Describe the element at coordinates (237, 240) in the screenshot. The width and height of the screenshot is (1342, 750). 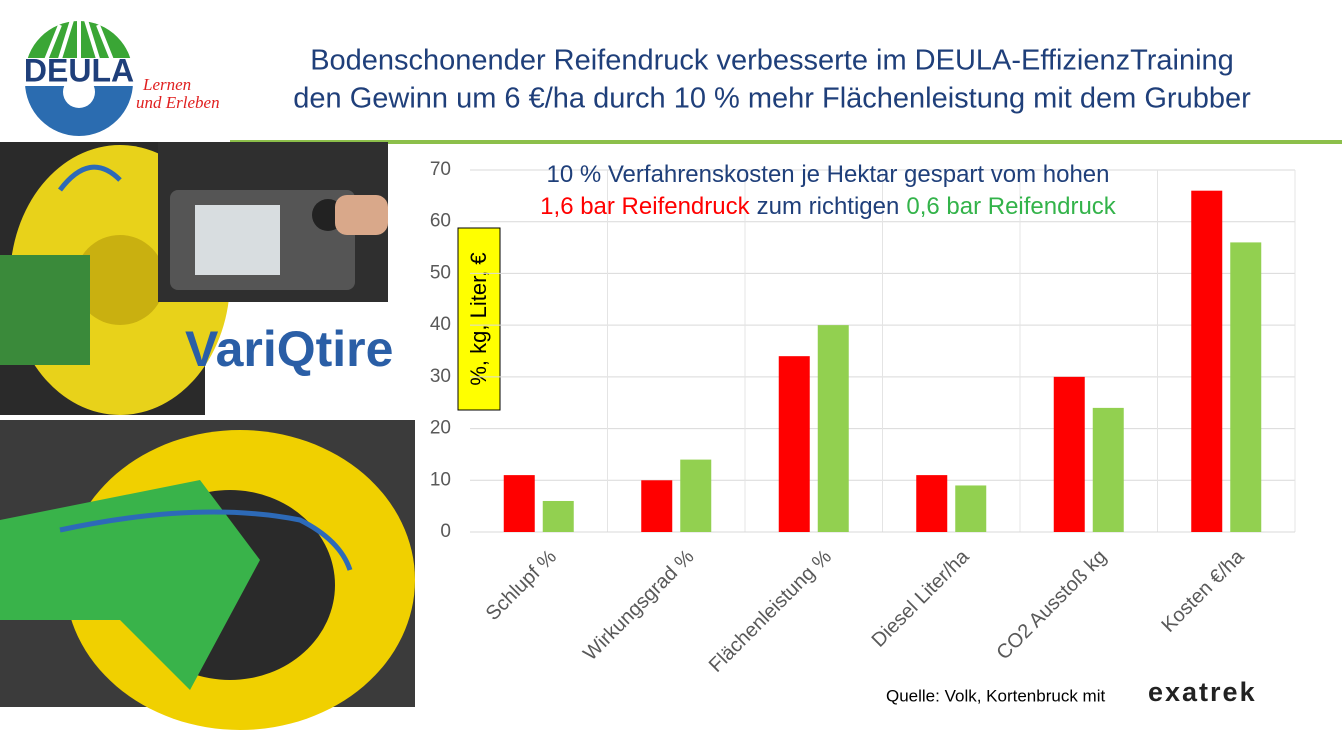
I see `device-screen` at that location.